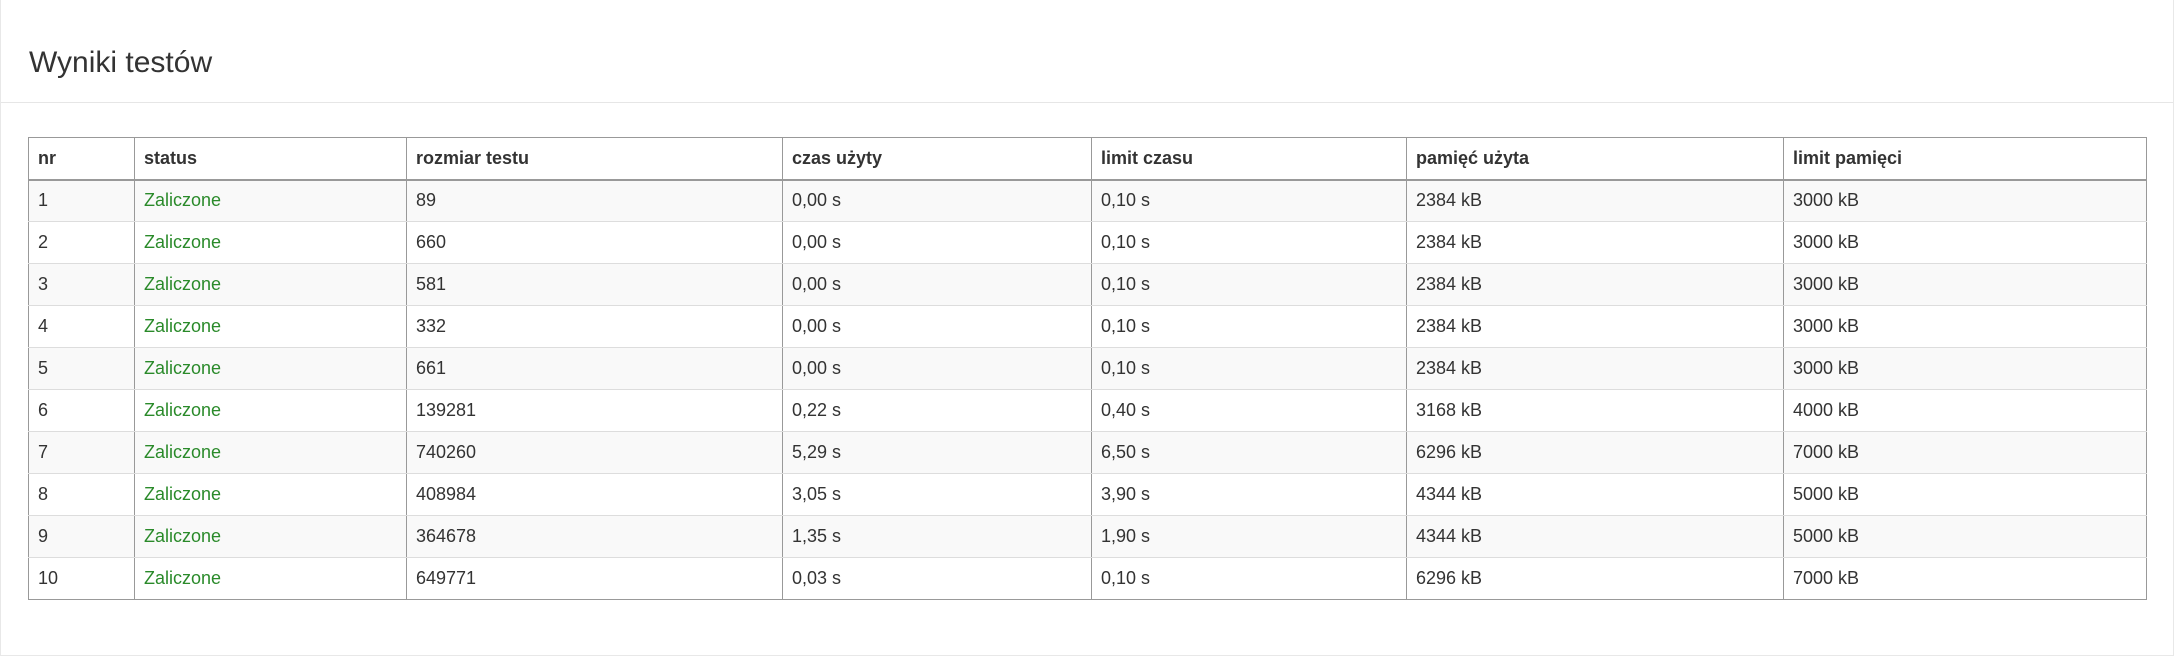  Describe the element at coordinates (594, 578) in the screenshot. I see `cell-test-size: 649771` at that location.